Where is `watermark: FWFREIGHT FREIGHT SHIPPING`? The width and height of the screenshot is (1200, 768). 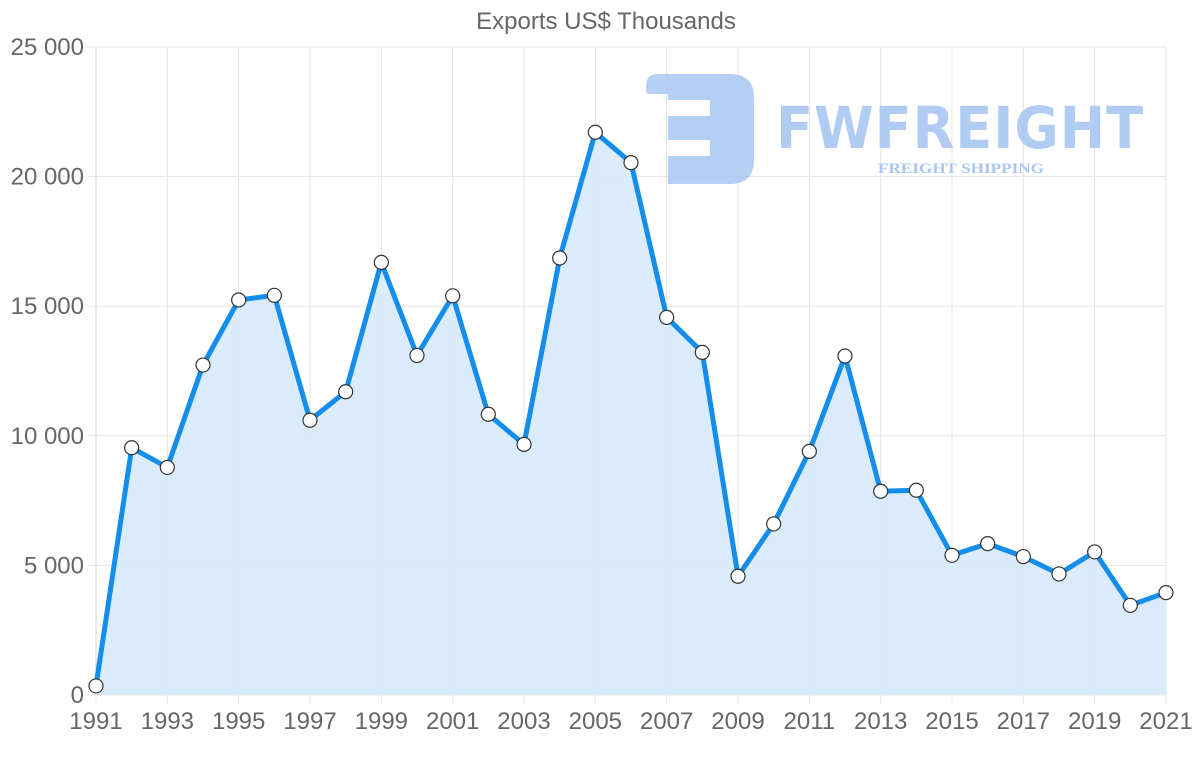 watermark: FWFREIGHT FREIGHT SHIPPING is located at coordinates (895, 129).